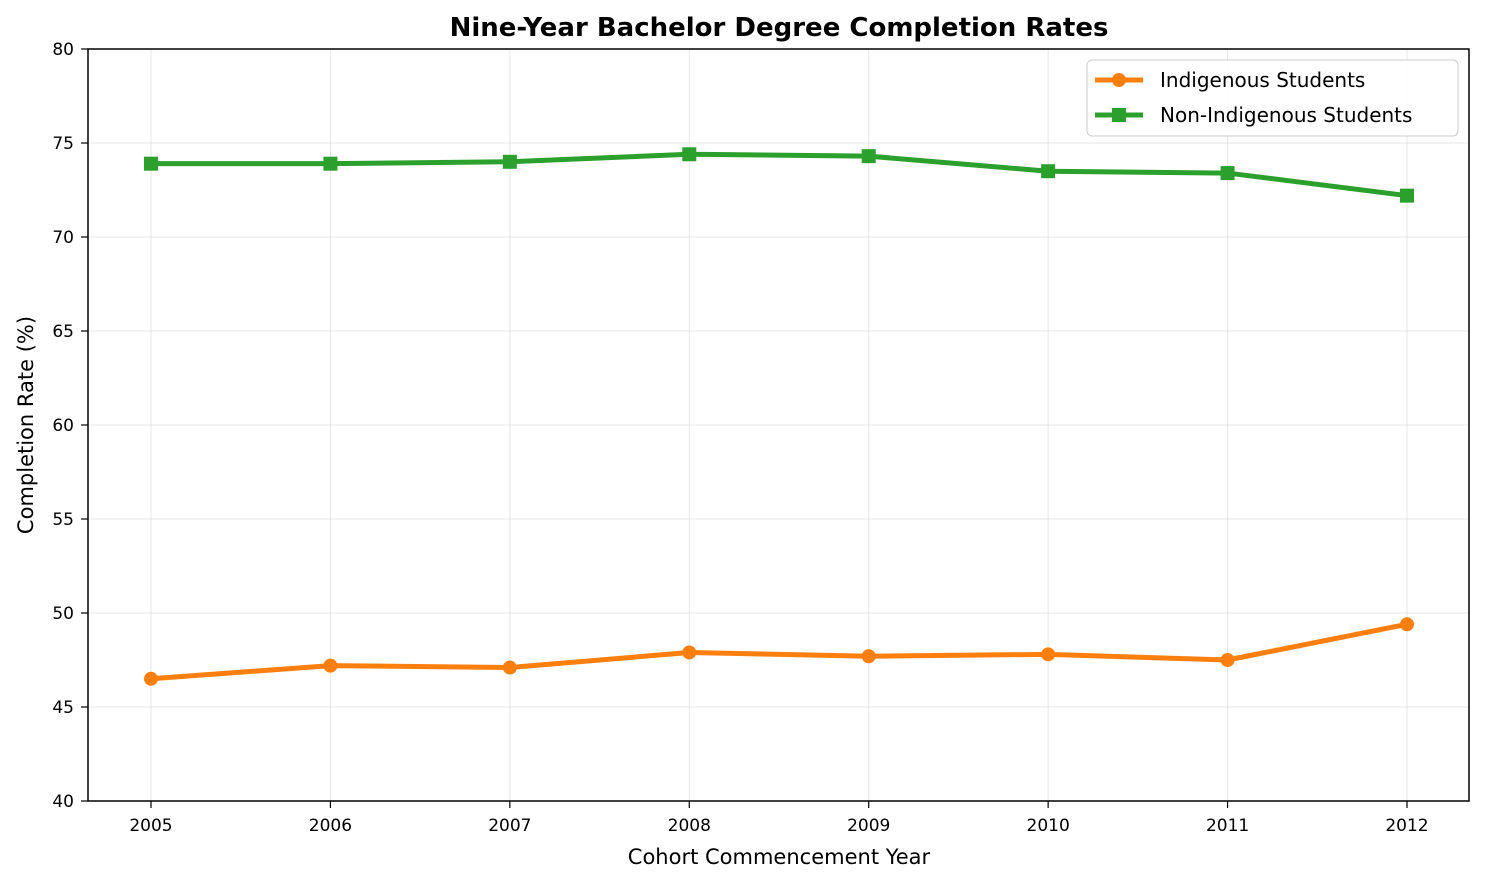  I want to click on legend-item-1: Indigenous Students, so click(1230, 80).